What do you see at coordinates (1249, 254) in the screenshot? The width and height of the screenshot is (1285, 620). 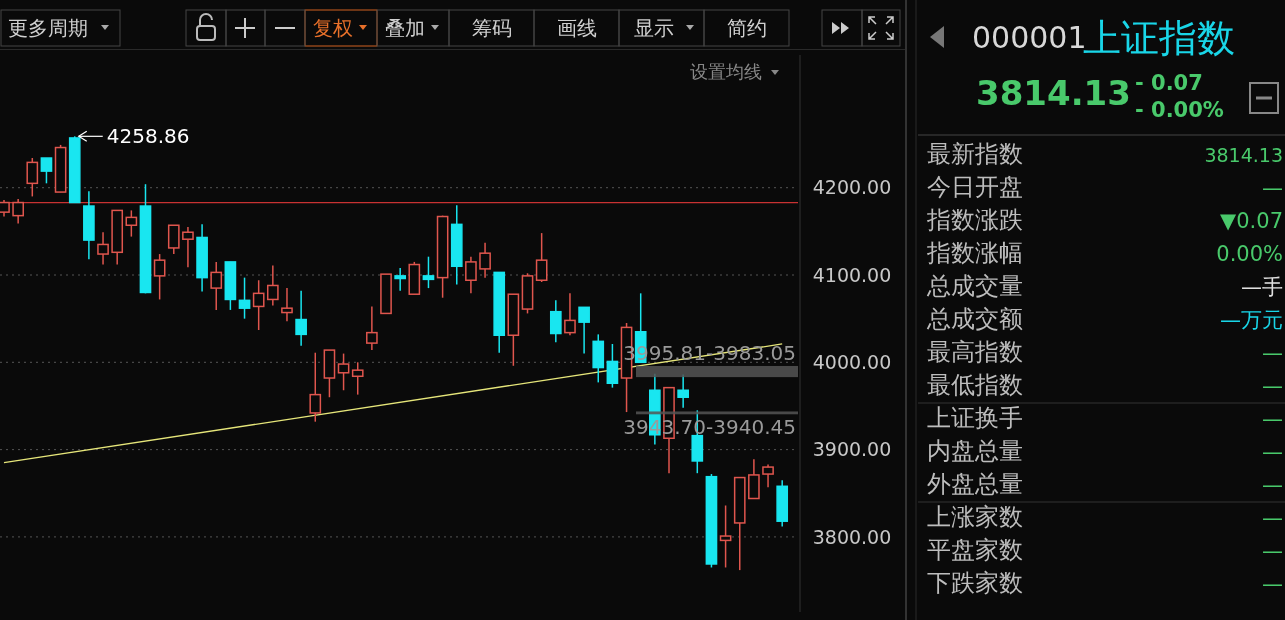 I see `text: 0.00%` at bounding box center [1249, 254].